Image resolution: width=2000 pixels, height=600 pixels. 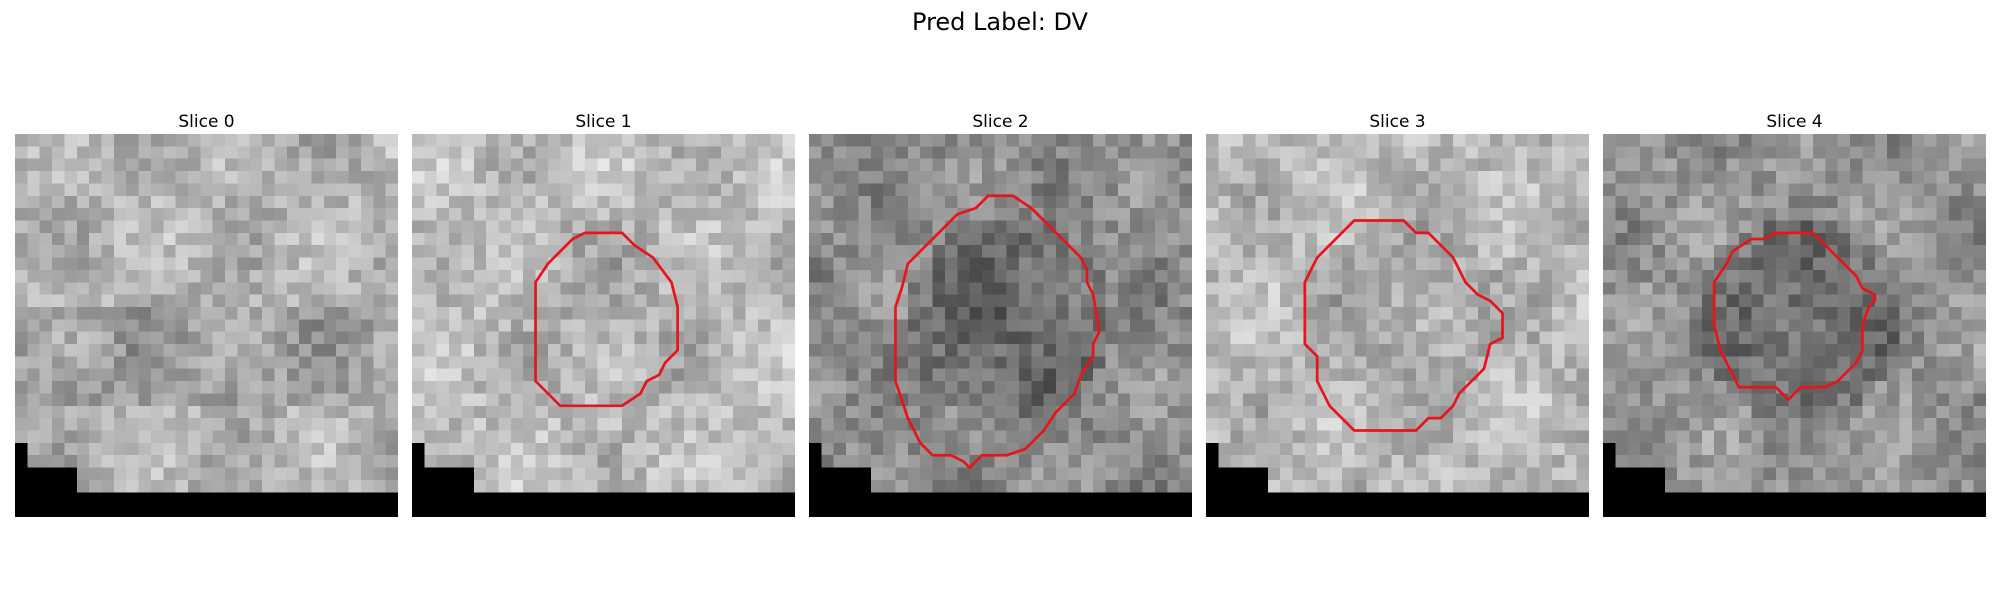 I want to click on slice-title: Slice 1, so click(x=603, y=122).